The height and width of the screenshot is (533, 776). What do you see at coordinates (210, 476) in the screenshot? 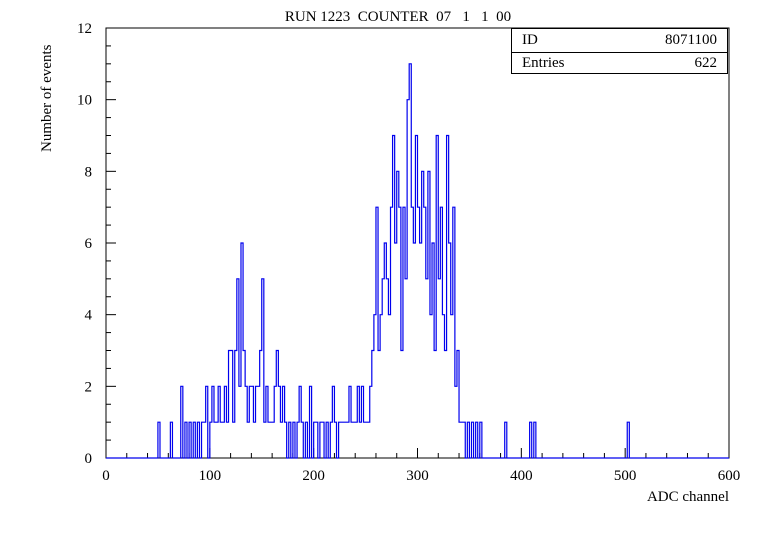
I see `x-tick-label: 100` at bounding box center [210, 476].